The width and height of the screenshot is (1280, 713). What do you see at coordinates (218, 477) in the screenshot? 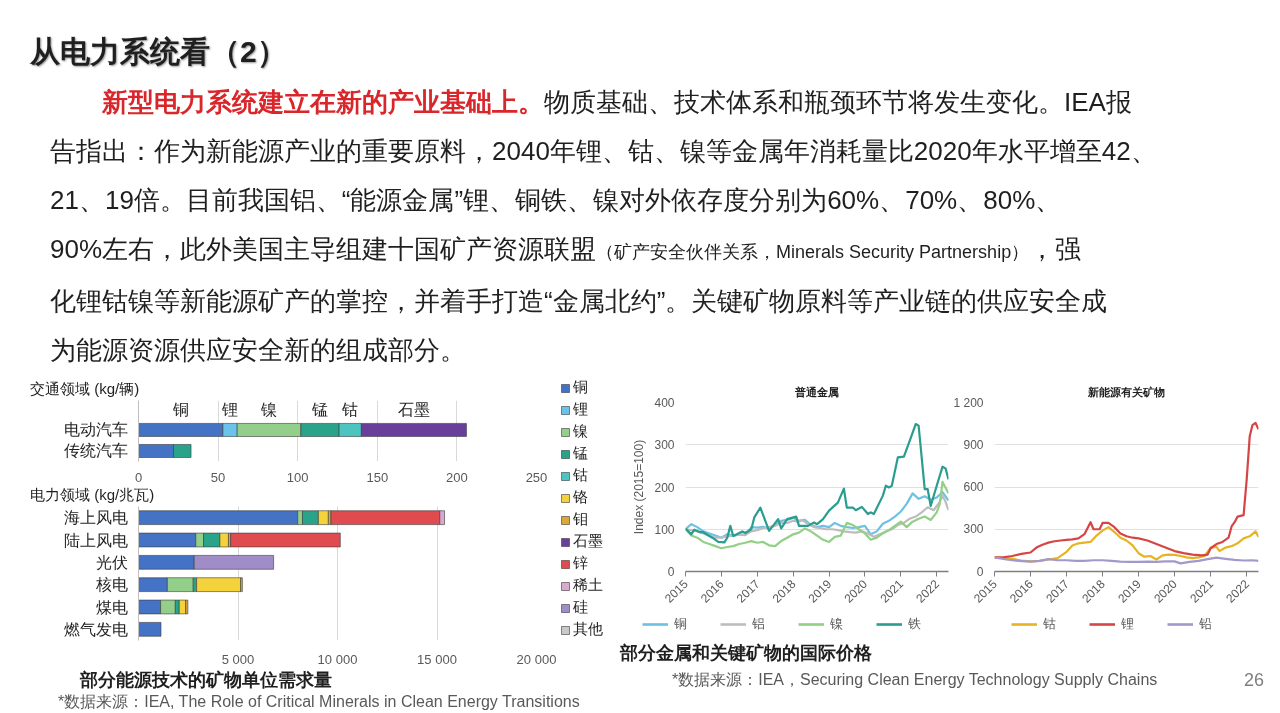
I see `x-tick-label: 50` at bounding box center [218, 477].